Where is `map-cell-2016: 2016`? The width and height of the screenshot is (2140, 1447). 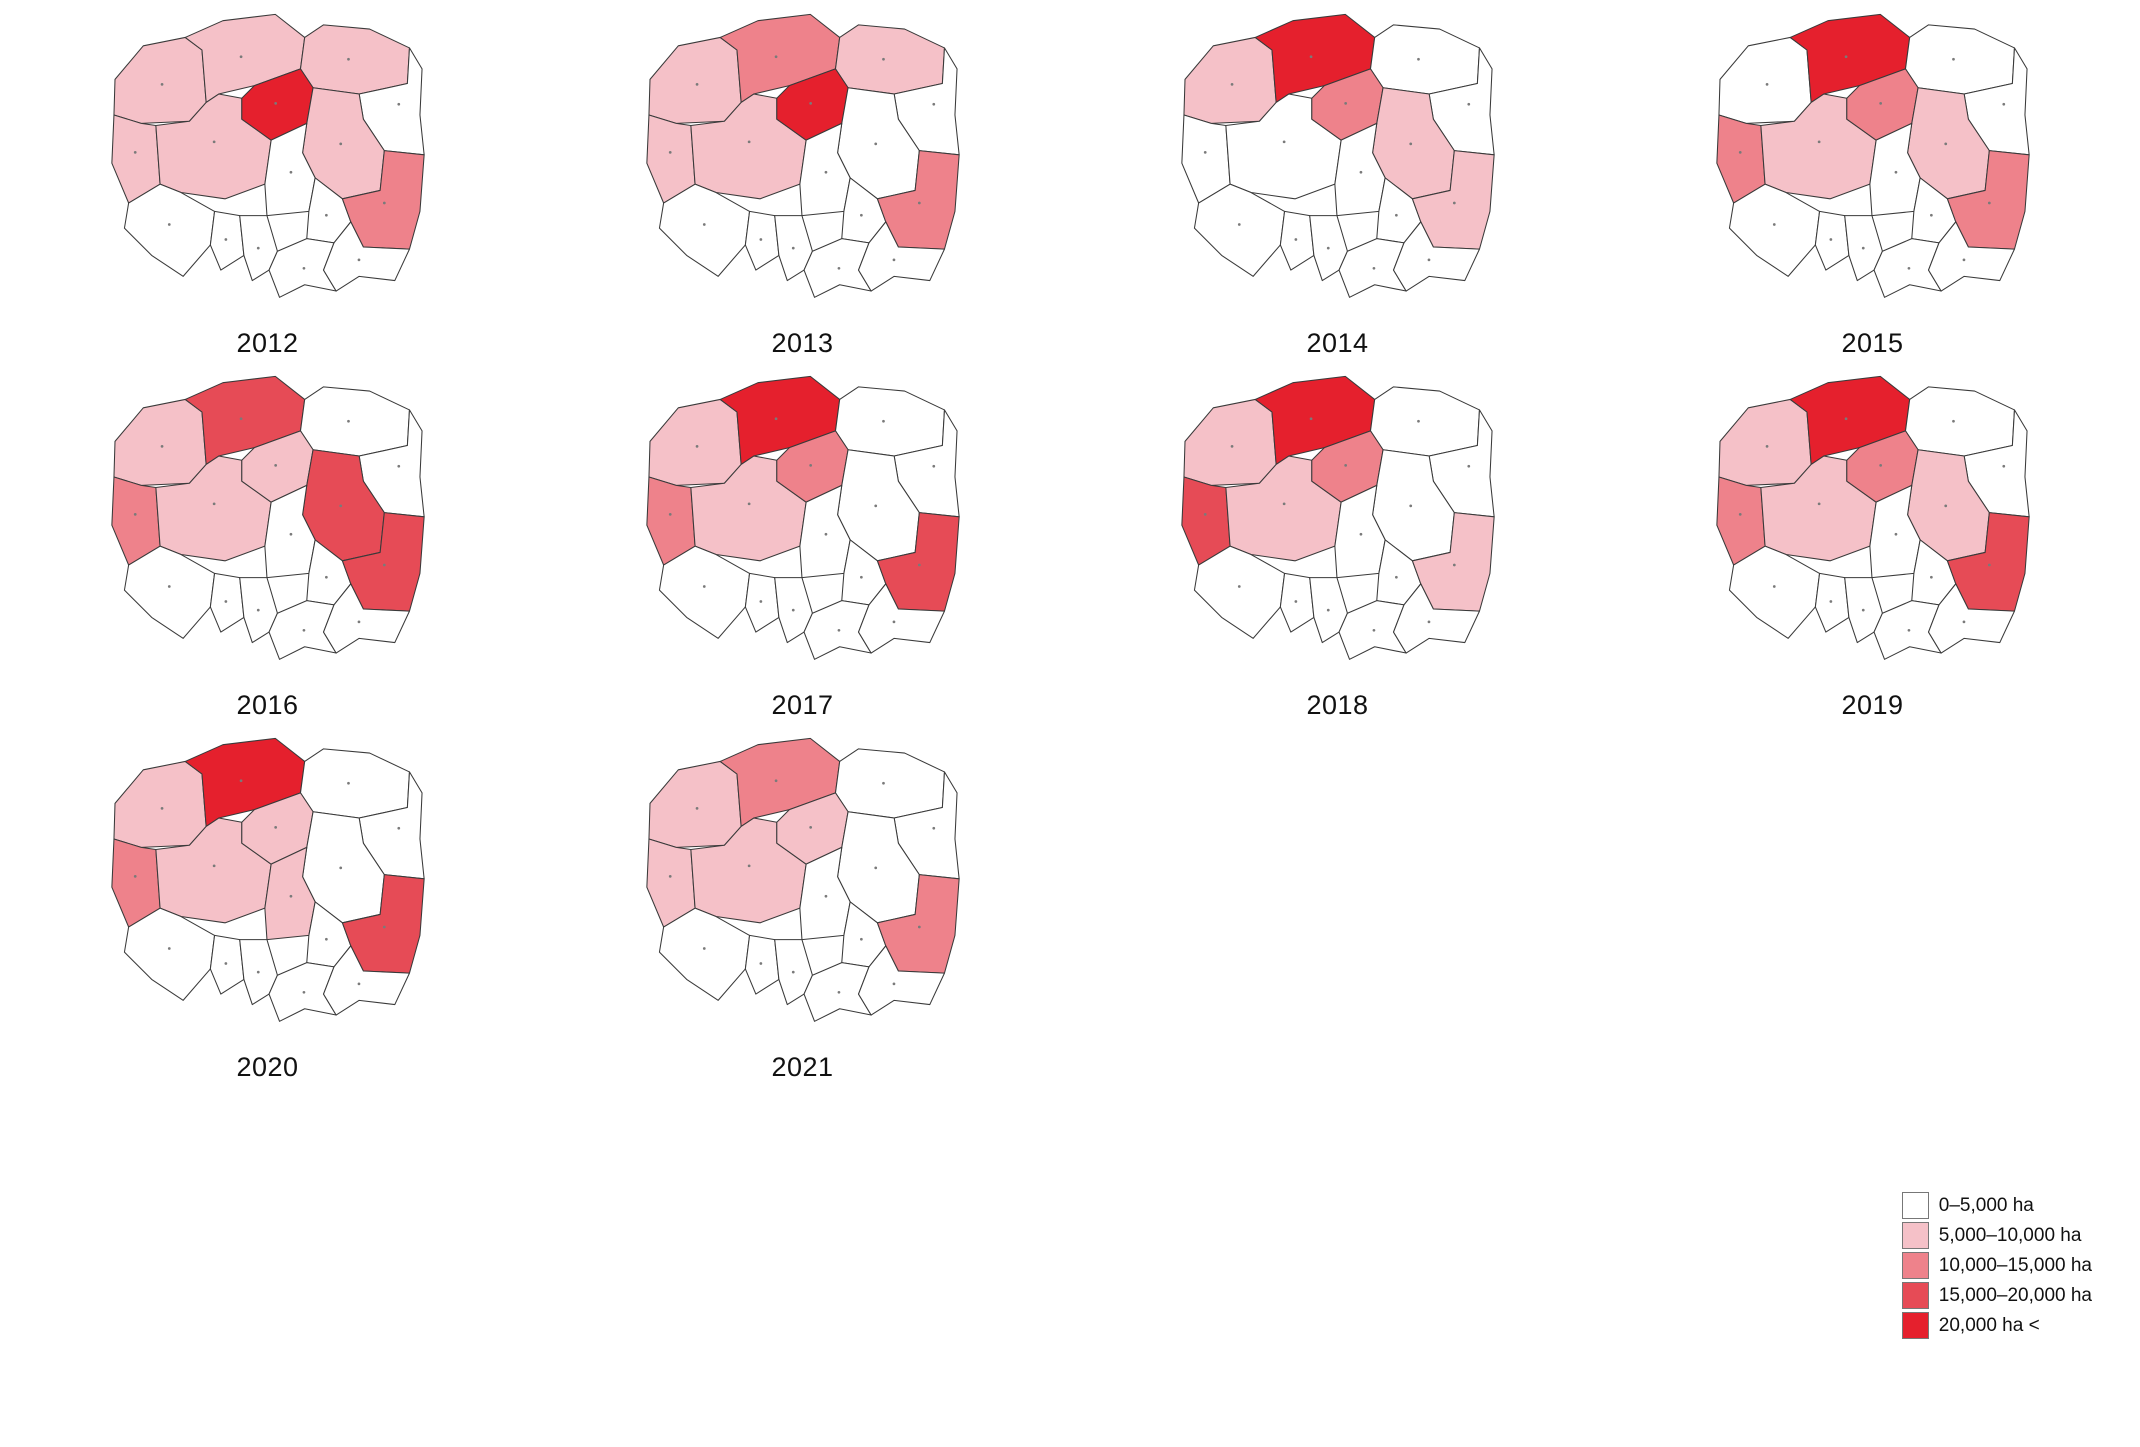
map-cell-2016: 2016 is located at coordinates (267, 547).